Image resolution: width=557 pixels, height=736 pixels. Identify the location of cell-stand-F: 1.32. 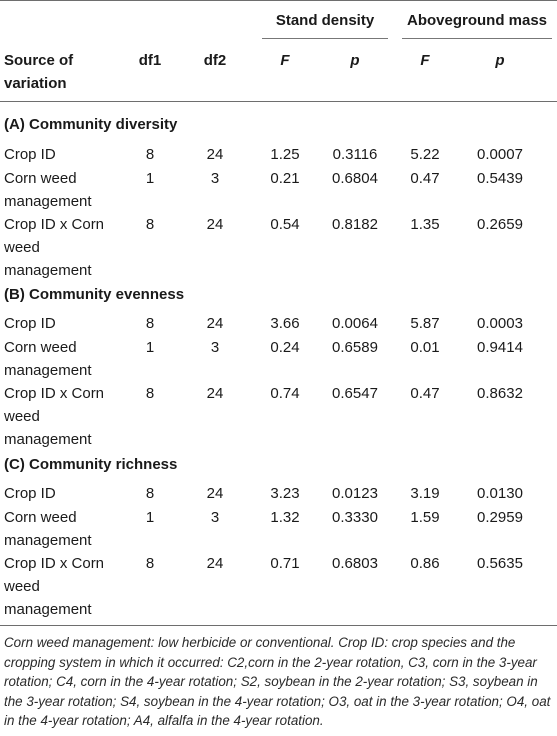
(285, 517).